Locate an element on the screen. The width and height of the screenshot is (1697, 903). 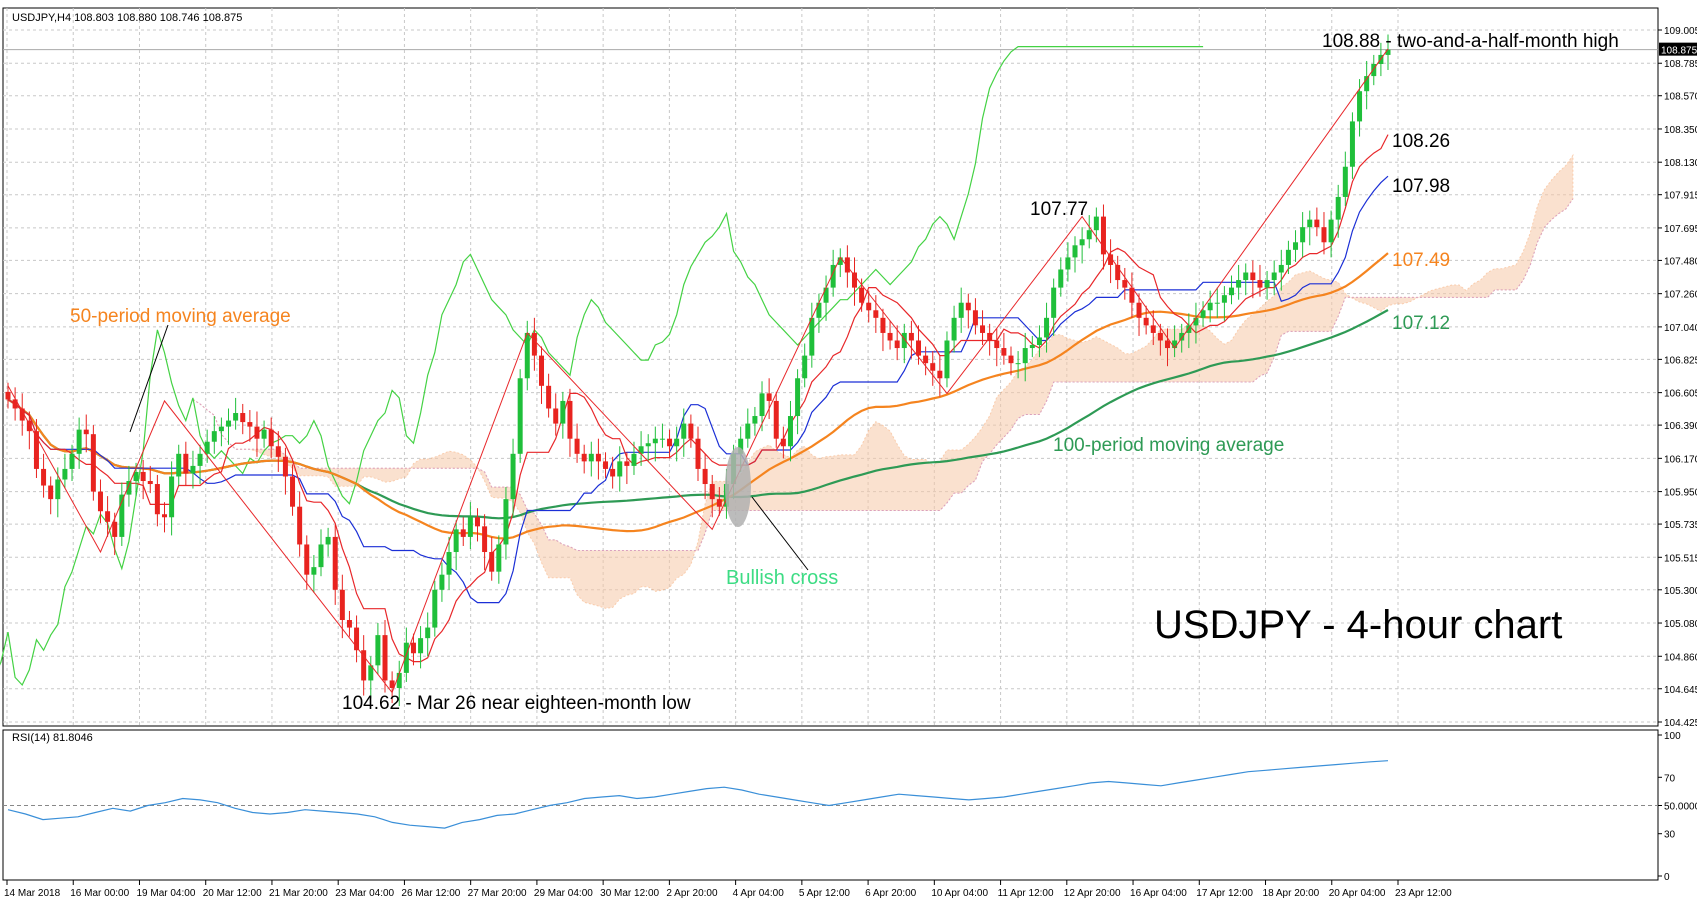
time-tick-label: 12 Apr 20:00 is located at coordinates (1092, 893).